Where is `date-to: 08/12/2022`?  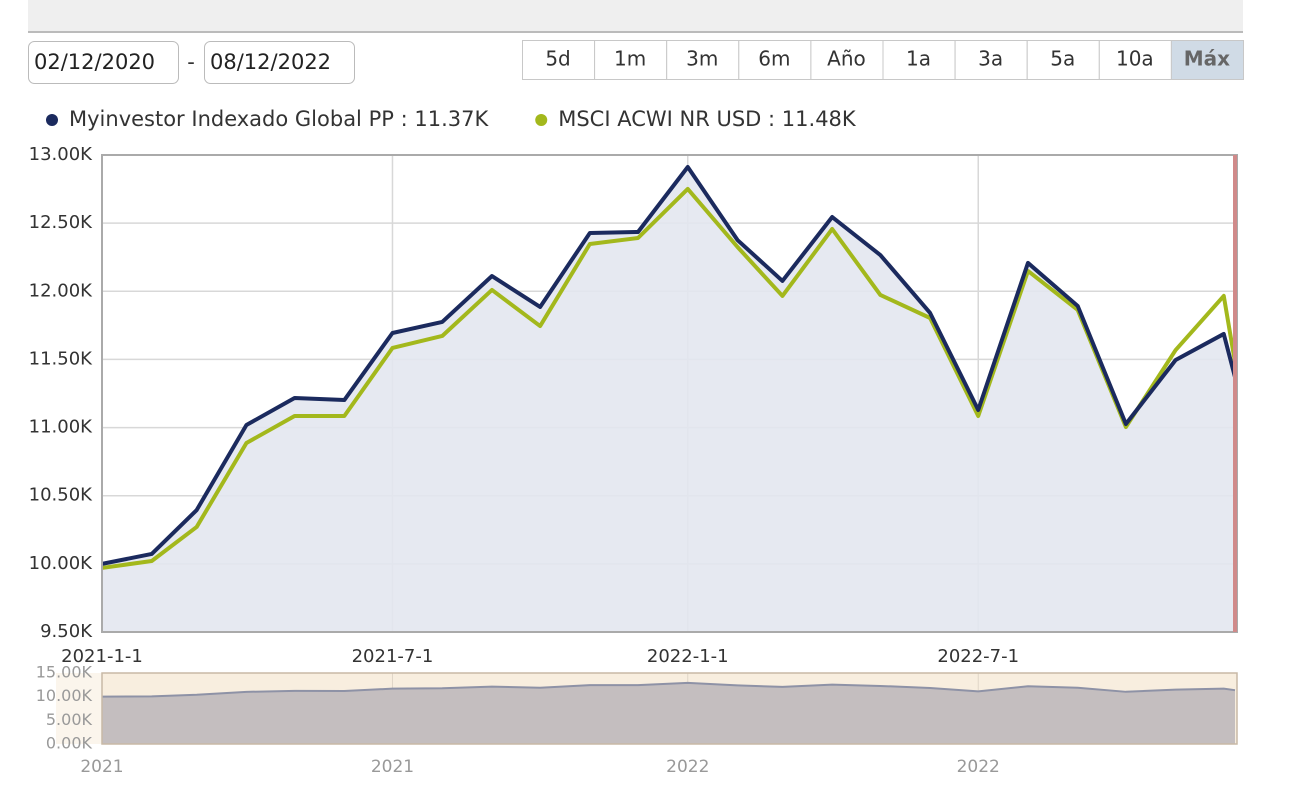 date-to: 08/12/2022 is located at coordinates (270, 62).